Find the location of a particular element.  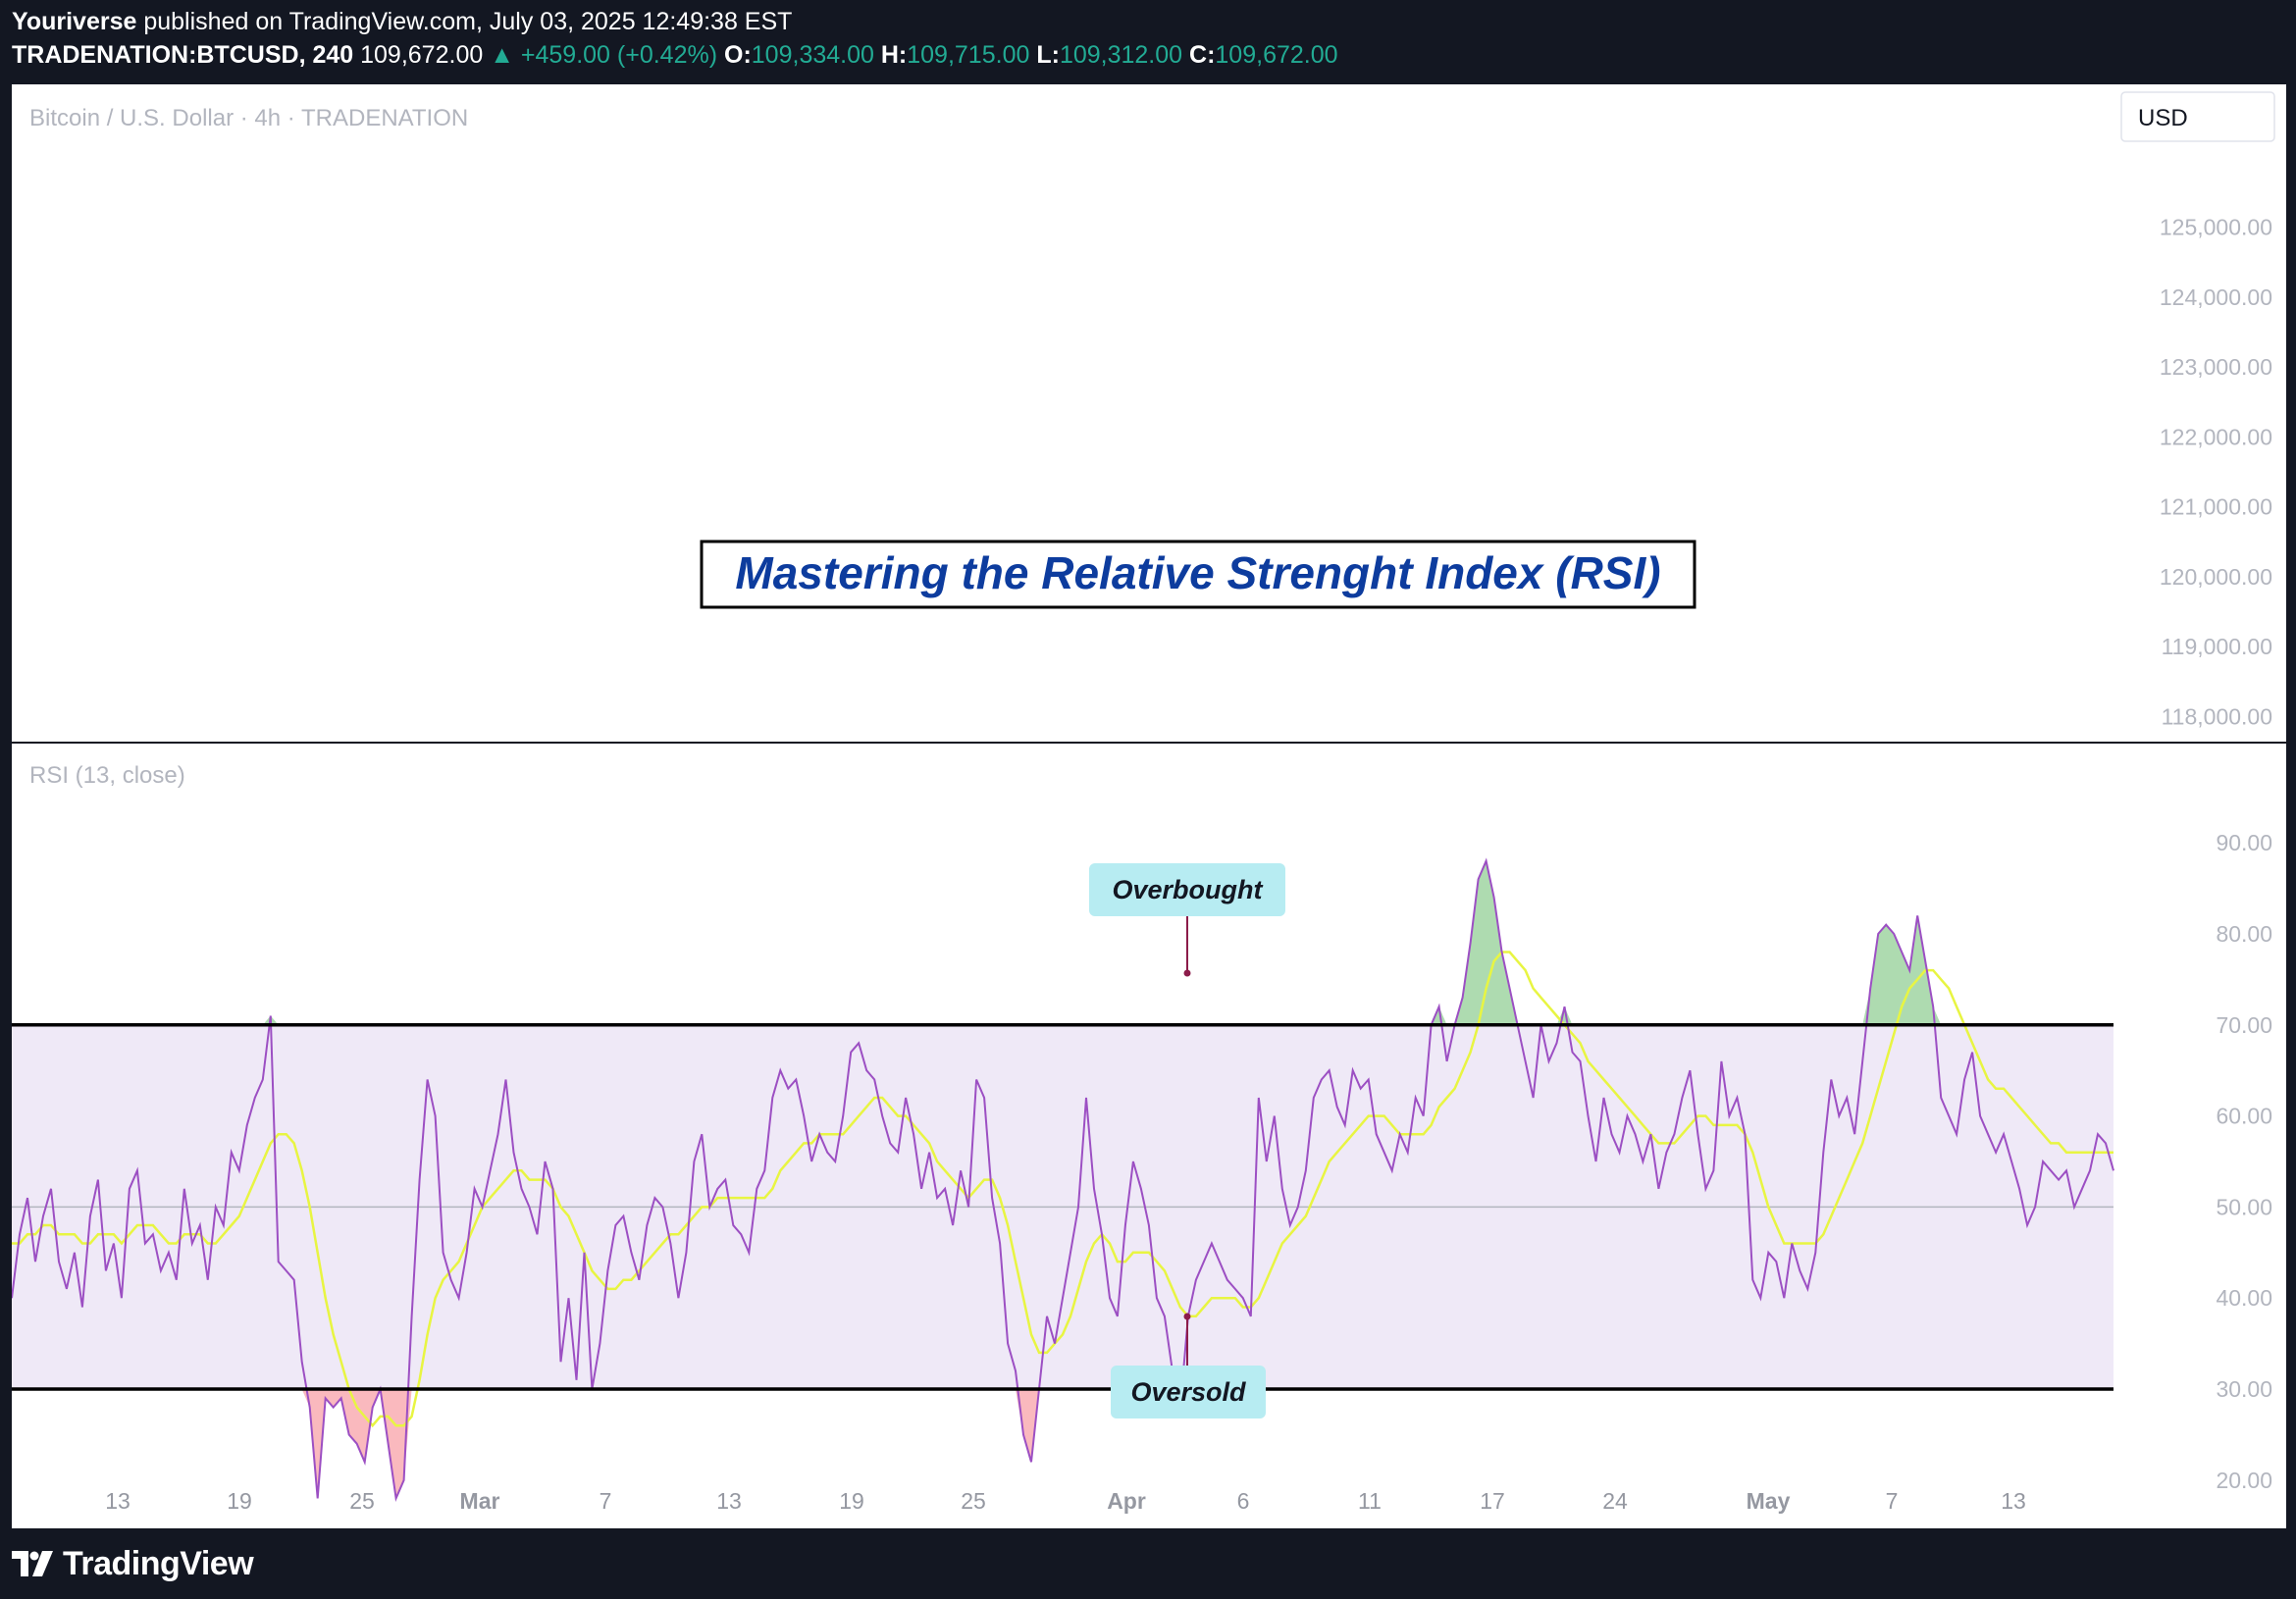

time-axis: 13 19 25 Mar 7 13 19 25 Apr 6 11 17 24 May 7 13 is located at coordinates (1065, 1501).